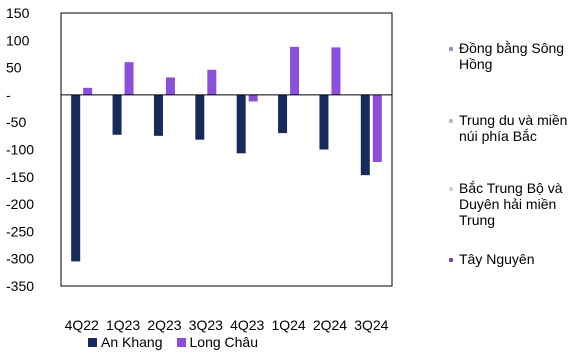 This screenshot has height=358, width=584. What do you see at coordinates (224, 342) in the screenshot?
I see `legend-label-long-chau: Long Châu` at bounding box center [224, 342].